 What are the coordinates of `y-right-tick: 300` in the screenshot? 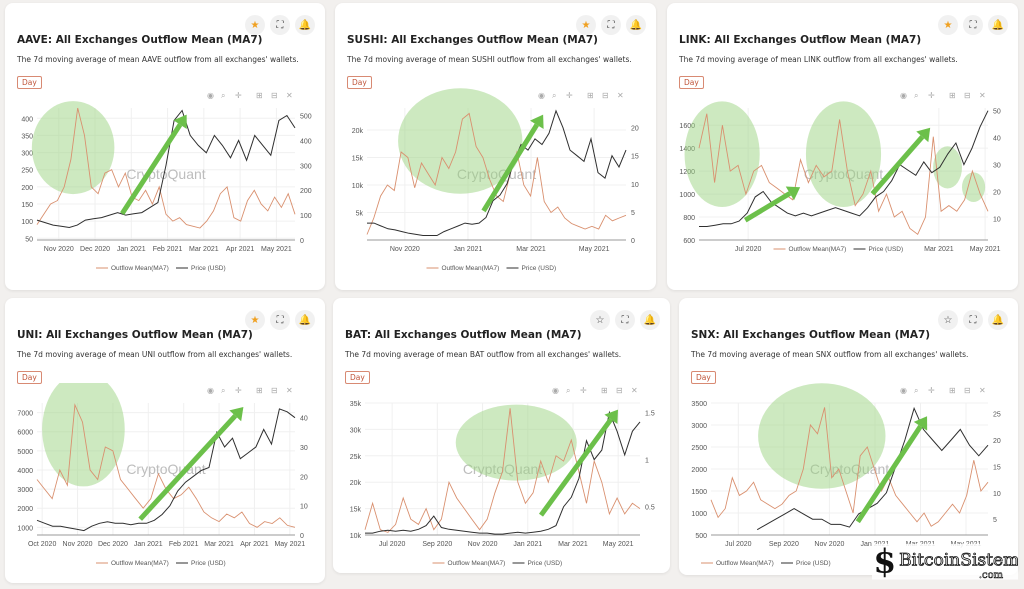 It's located at (306, 166).